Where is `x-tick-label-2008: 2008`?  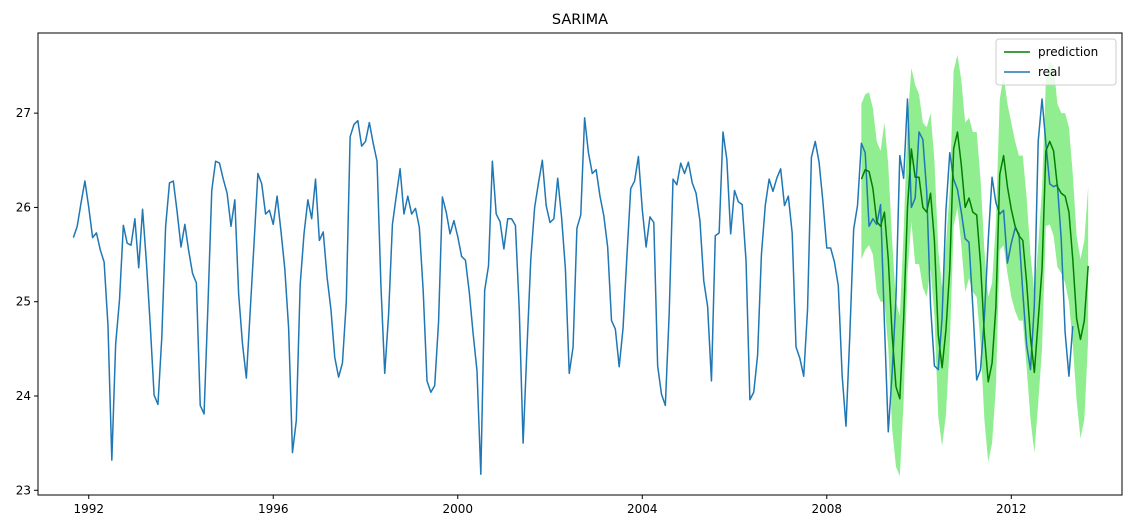 x-tick-label-2008: 2008 is located at coordinates (827, 509).